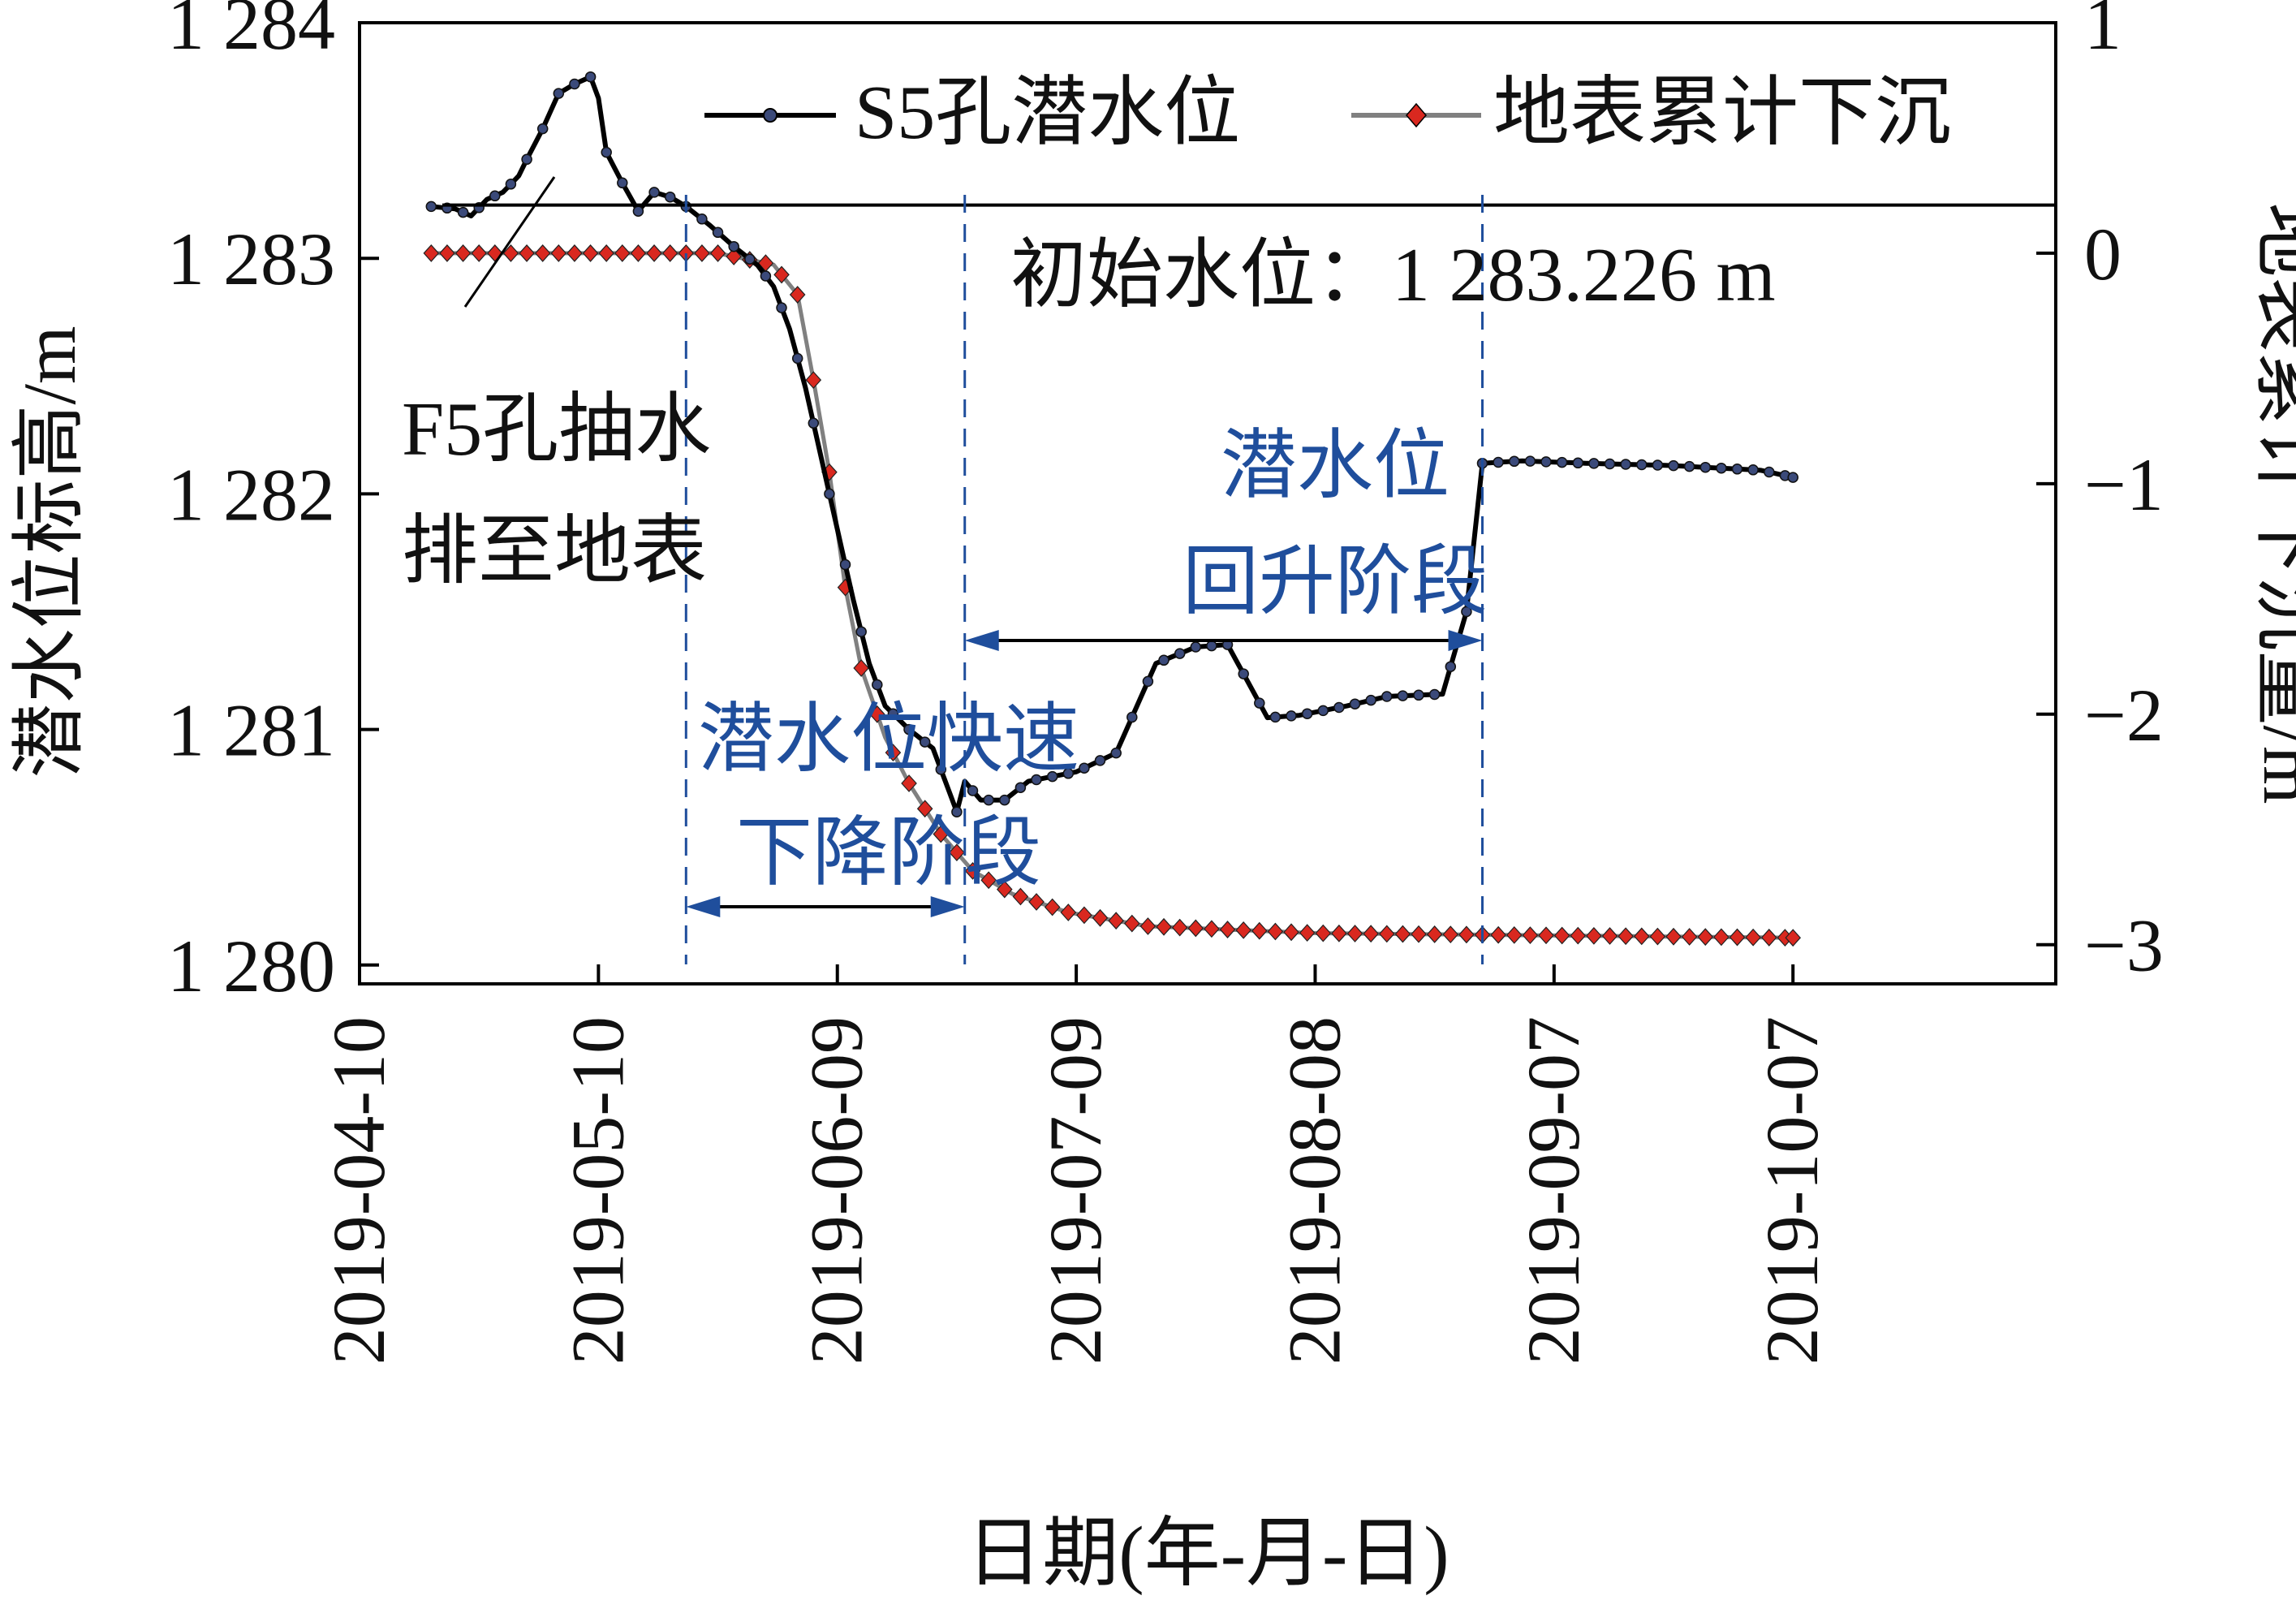 Image resolution: width=2296 pixels, height=1600 pixels. Describe the element at coordinates (50, 552) in the screenshot. I see `y-left-axis-title: 潜水位标高/m` at that location.